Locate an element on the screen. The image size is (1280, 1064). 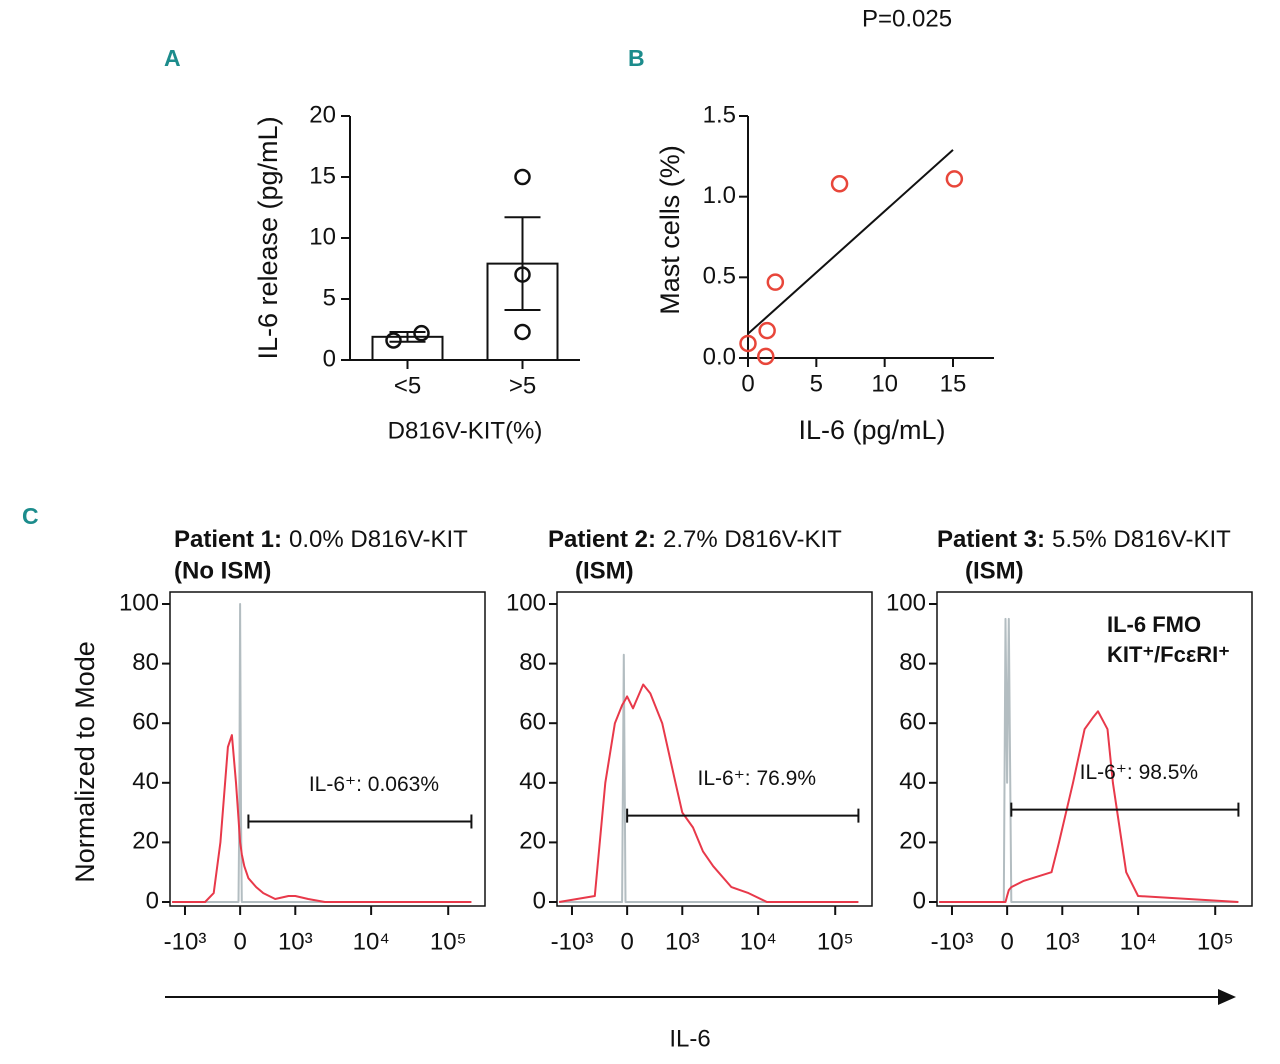
arrow-head is located at coordinates (1227, 997).